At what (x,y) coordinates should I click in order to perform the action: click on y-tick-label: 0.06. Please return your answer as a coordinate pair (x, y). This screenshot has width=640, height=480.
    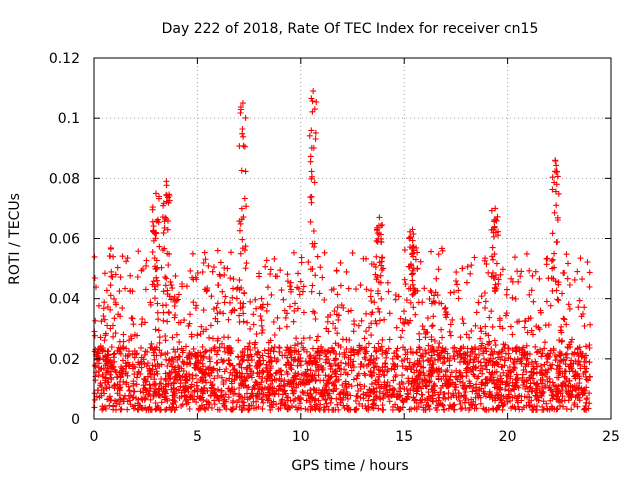
    Looking at the image, I should click on (64, 240).